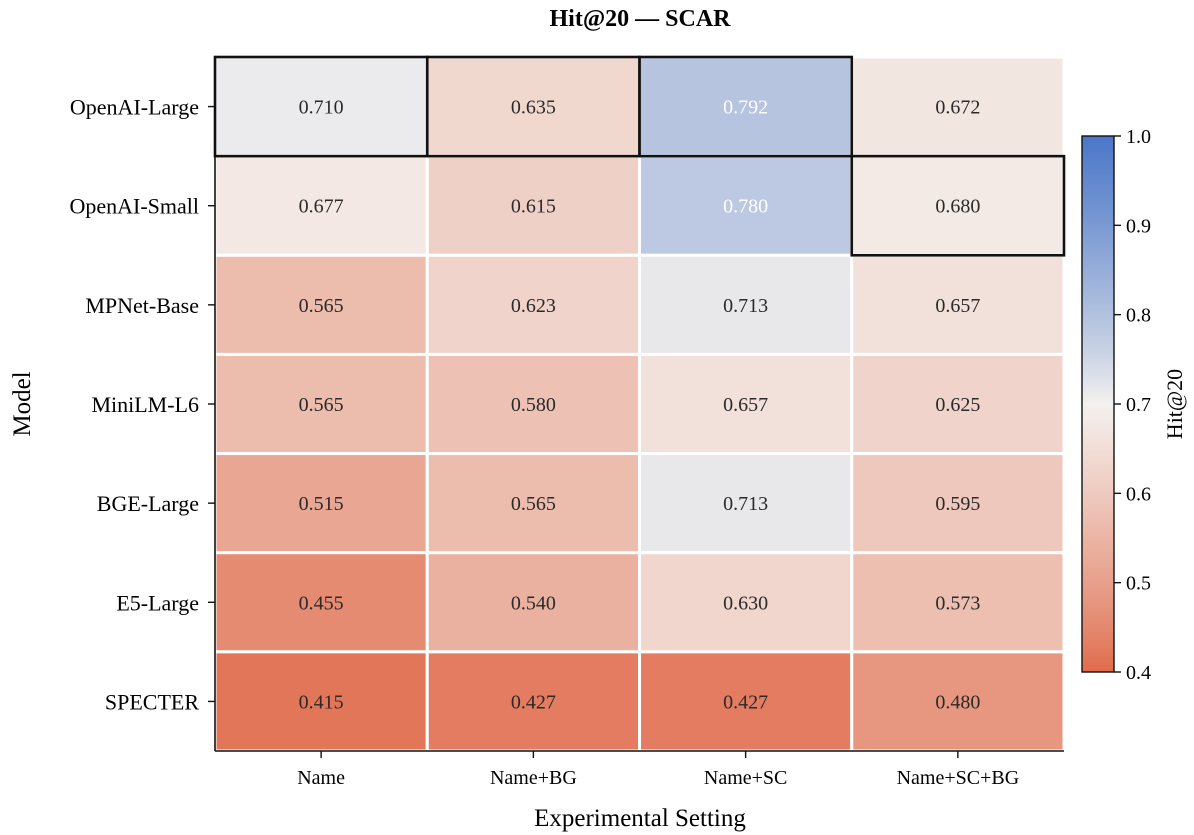 The image size is (1194, 835). What do you see at coordinates (321, 702) in the screenshot?
I see `cell-value-label: 0.415` at bounding box center [321, 702].